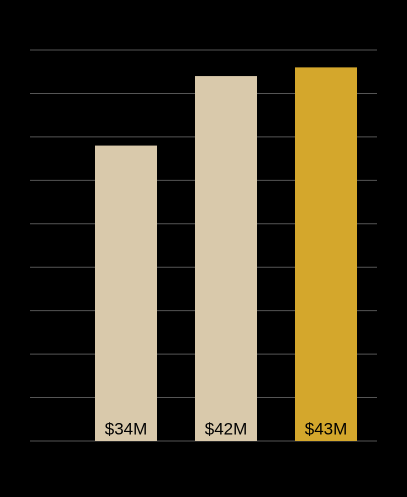 The height and width of the screenshot is (497, 407). I want to click on value-label: $34M, so click(126, 428).